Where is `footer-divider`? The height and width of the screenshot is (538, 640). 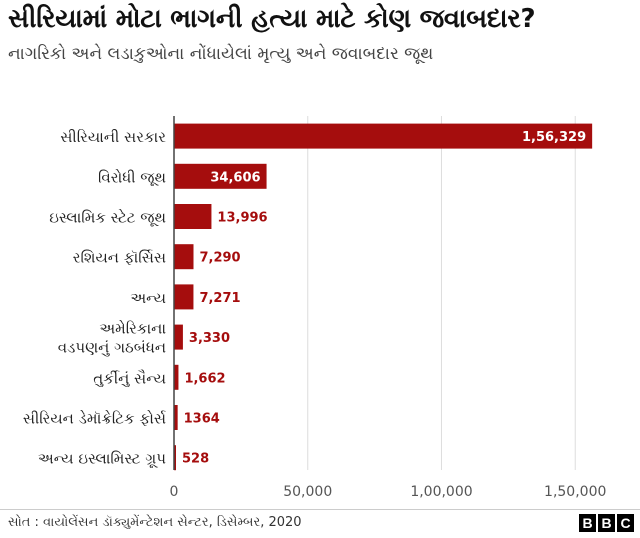 footer-divider is located at coordinates (320, 509).